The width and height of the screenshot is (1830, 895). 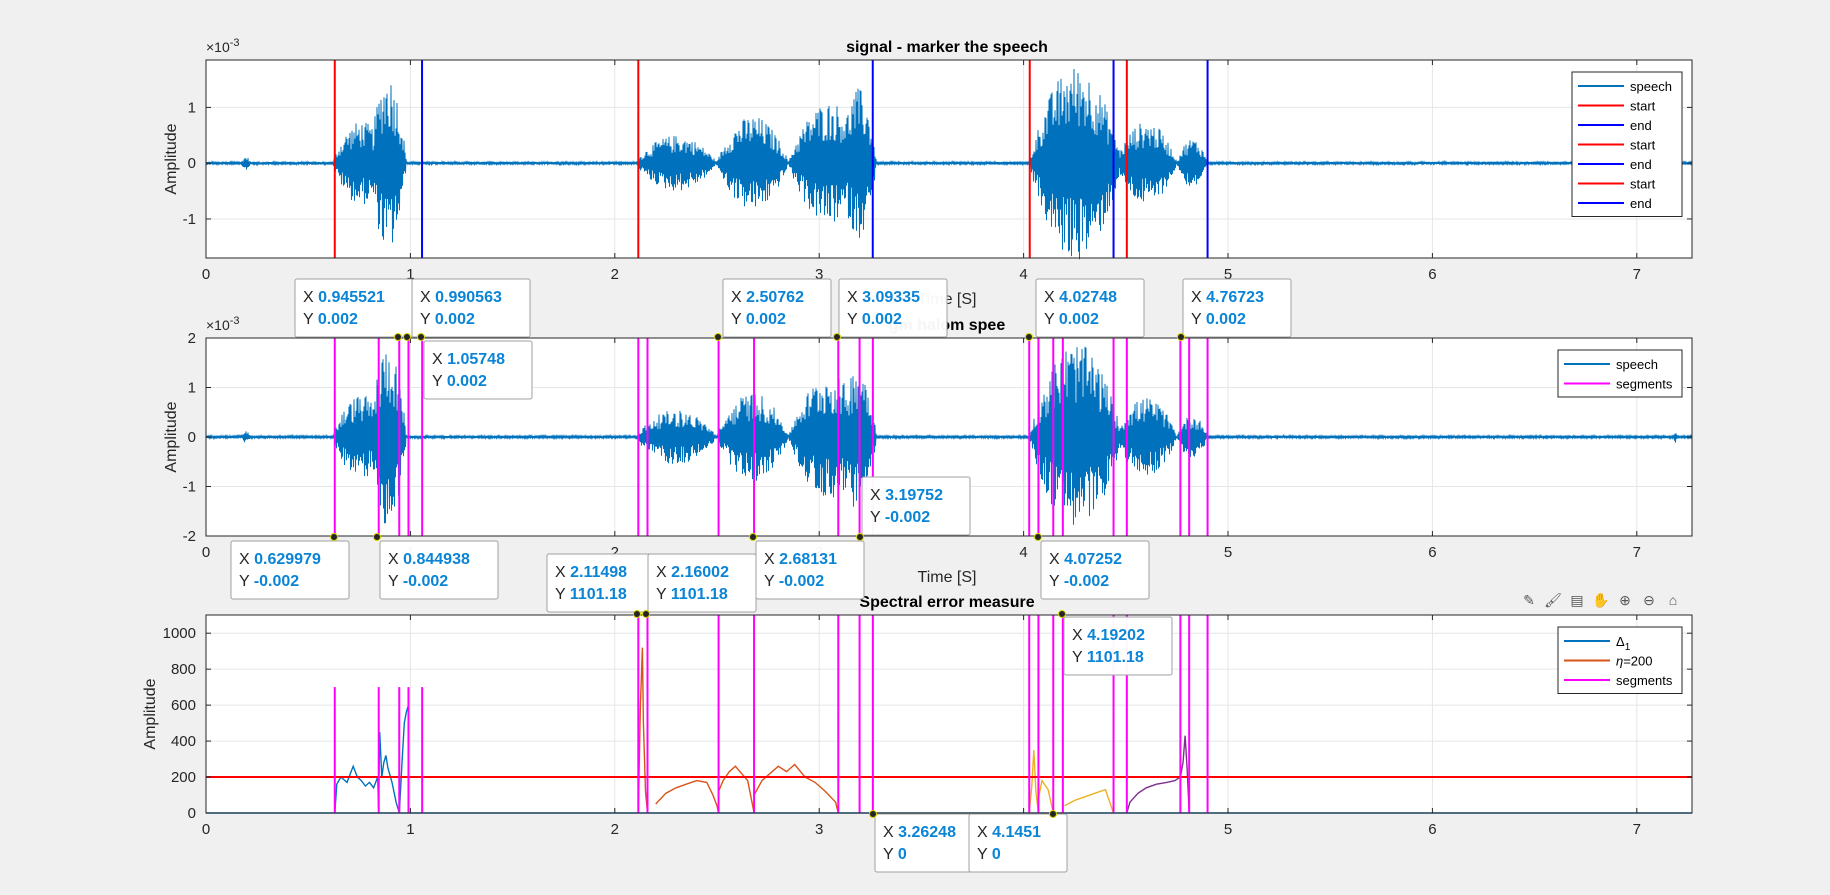 What do you see at coordinates (1227, 297) in the screenshot?
I see `datatip-x: X 4.76723` at bounding box center [1227, 297].